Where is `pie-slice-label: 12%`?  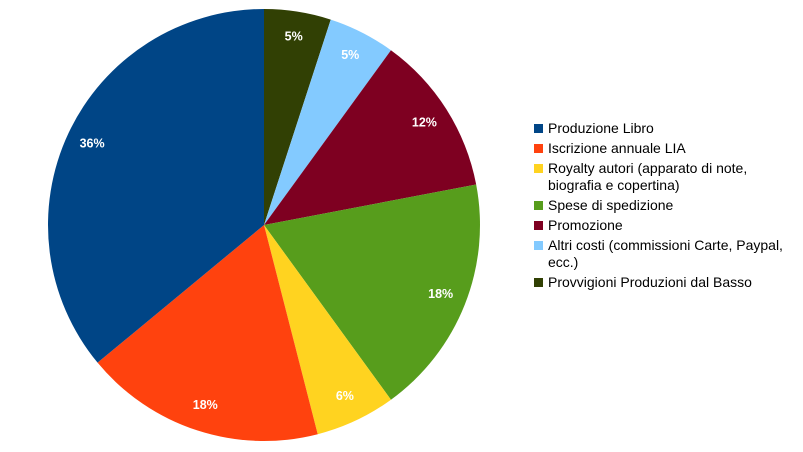
pie-slice-label: 12% is located at coordinates (424, 122).